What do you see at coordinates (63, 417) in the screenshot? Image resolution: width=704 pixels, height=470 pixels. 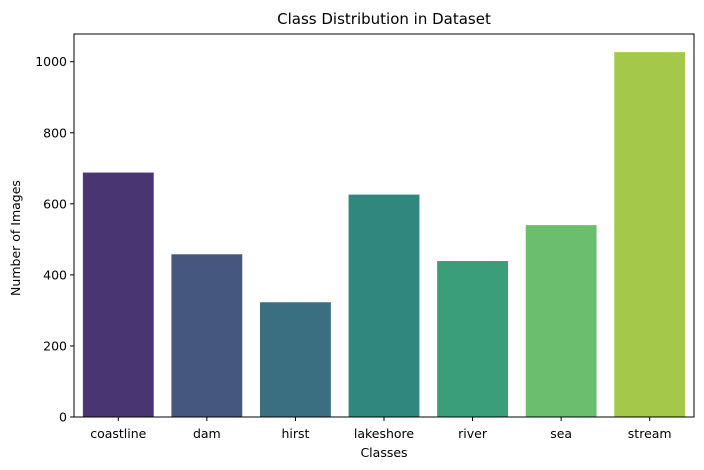 I see `y-tick-label-0: 0` at bounding box center [63, 417].